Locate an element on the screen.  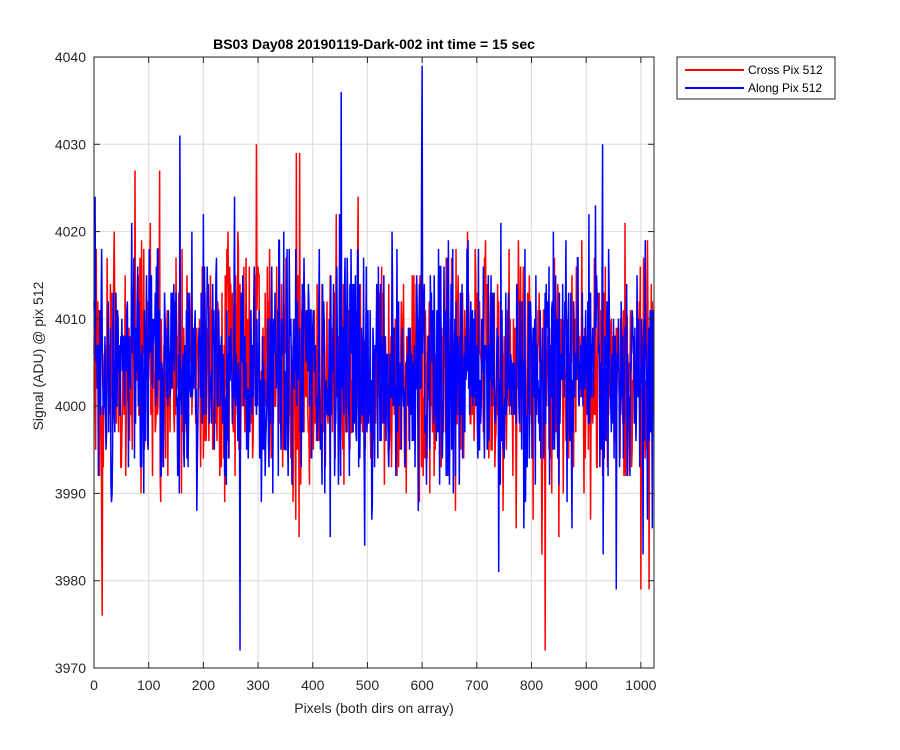
x-axis-label: Pixels (both dirs on array) is located at coordinates (374, 708).